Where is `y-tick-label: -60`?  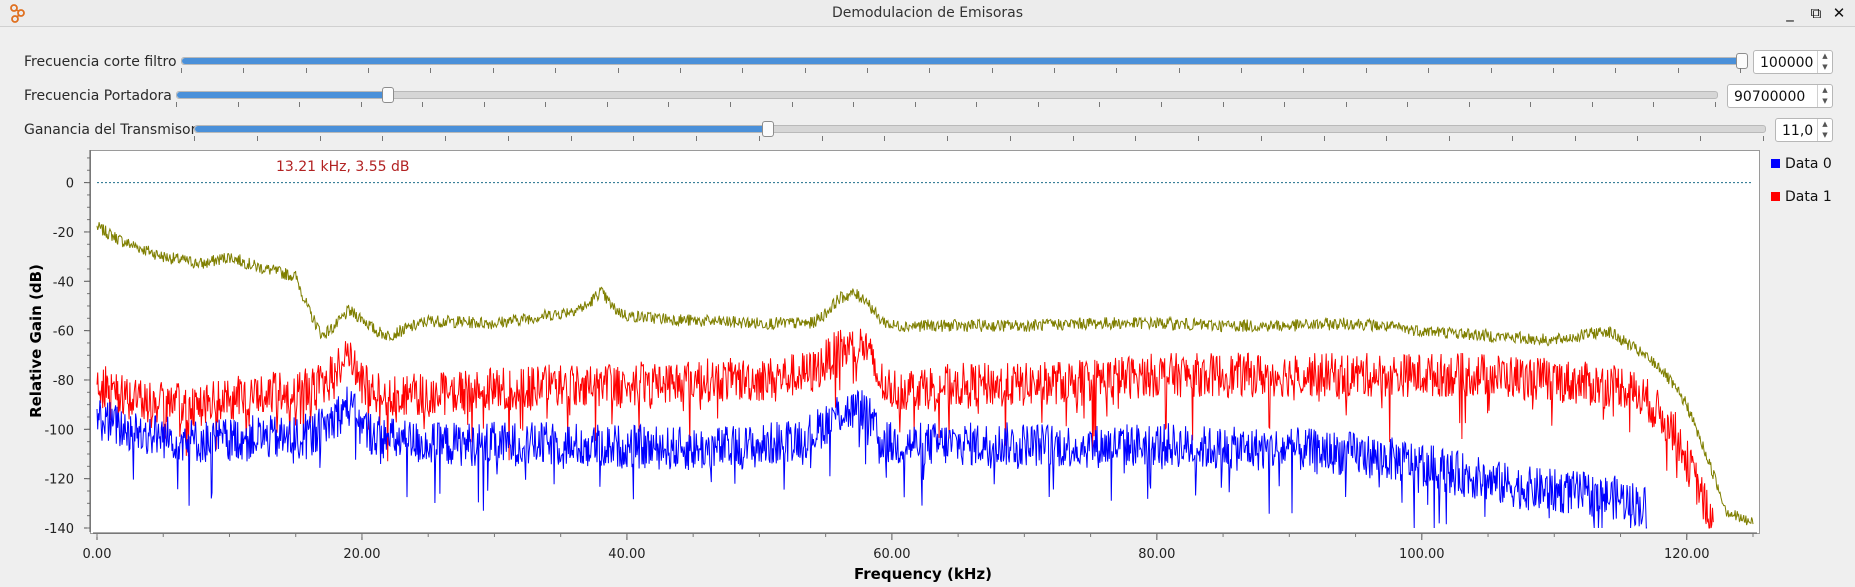 y-tick-label: -60 is located at coordinates (63, 332).